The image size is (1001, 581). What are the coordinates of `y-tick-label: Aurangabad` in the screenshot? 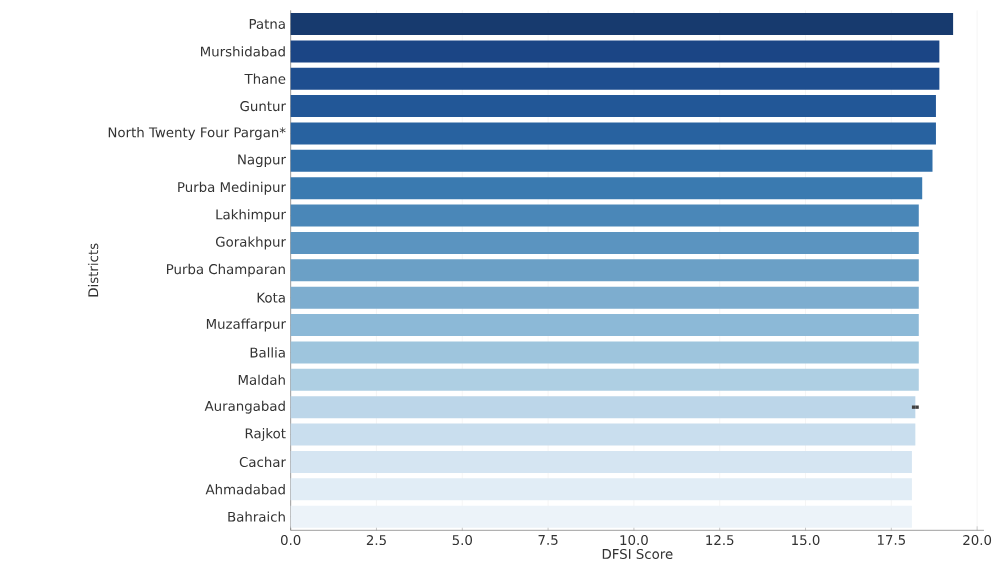 It's located at (244, 407).